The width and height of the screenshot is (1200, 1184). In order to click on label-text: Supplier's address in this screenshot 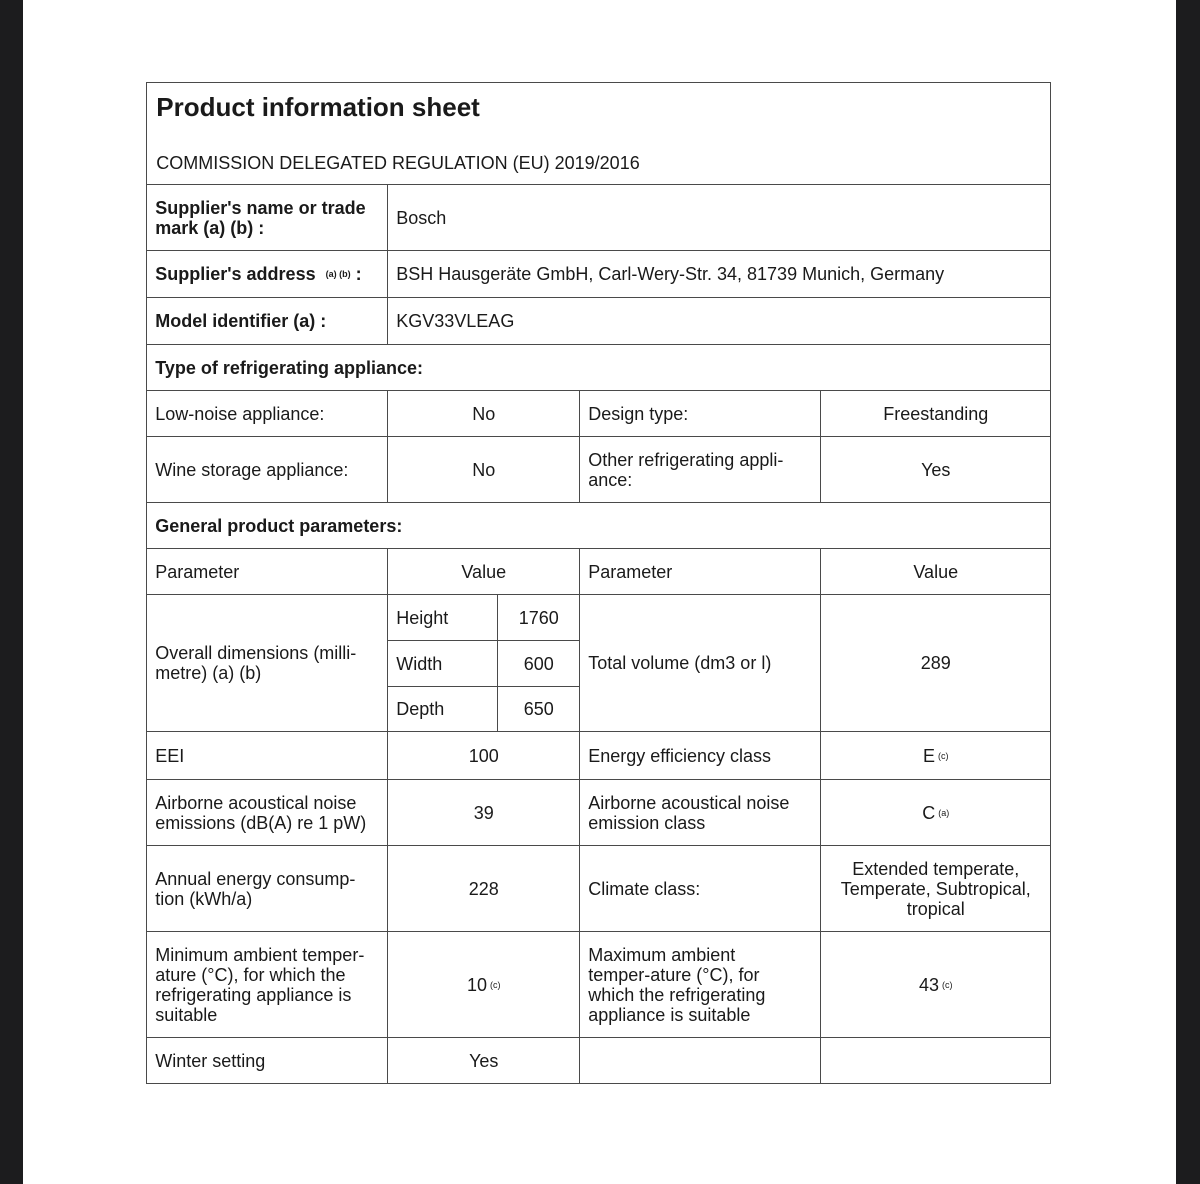, I will do `click(235, 274)`.